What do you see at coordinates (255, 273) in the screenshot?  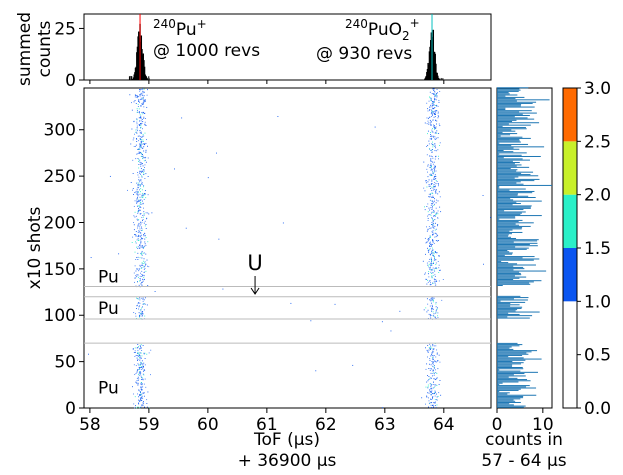 I see `u-annotation: U` at bounding box center [255, 273].